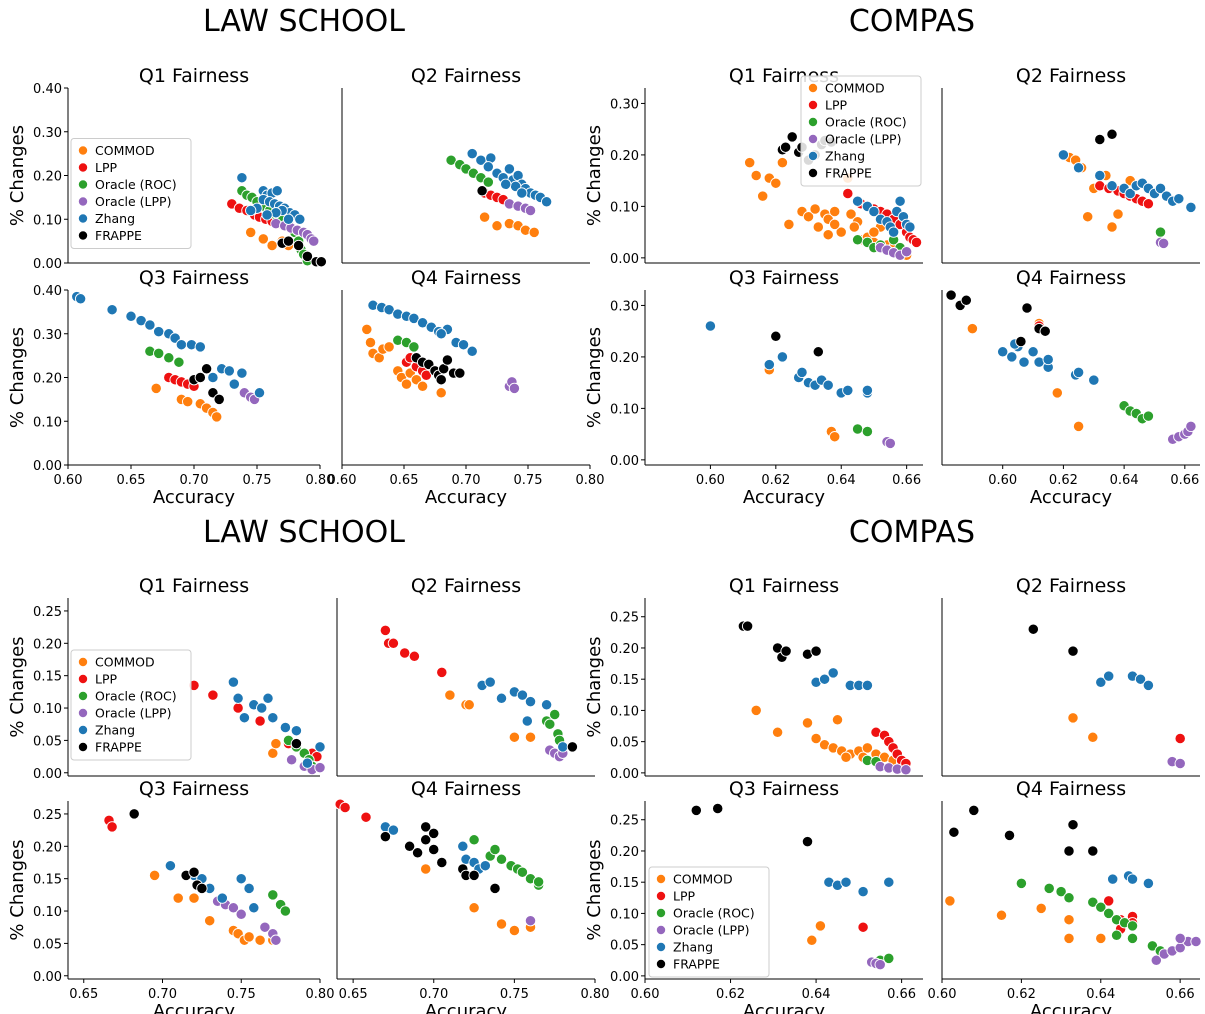 This screenshot has height=1014, width=1205. Describe the element at coordinates (136, 696) in the screenshot. I see `bl-q1-legend-label: Oracle (ROC)` at that location.